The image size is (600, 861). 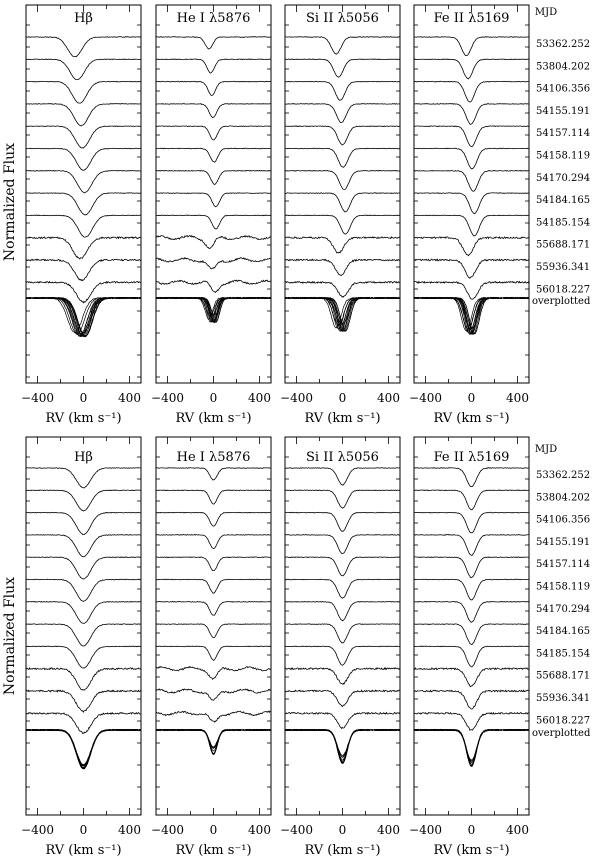 What do you see at coordinates (546, 449) in the screenshot?
I see `mjd-header: MJD` at bounding box center [546, 449].